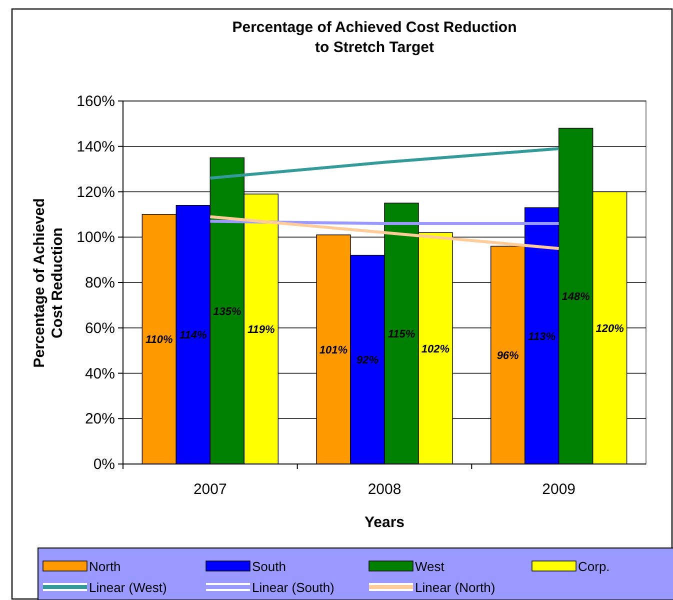 Image resolution: width=673 pixels, height=600 pixels. I want to click on data-label: 115%, so click(402, 334).